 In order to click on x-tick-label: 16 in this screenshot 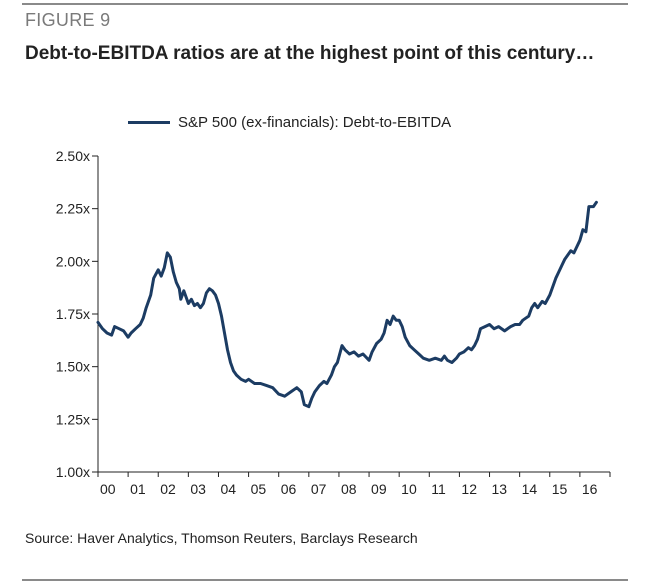, I will do `click(590, 489)`.